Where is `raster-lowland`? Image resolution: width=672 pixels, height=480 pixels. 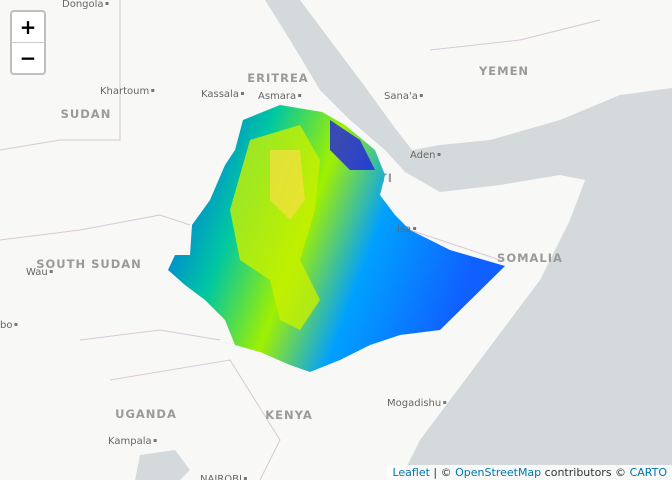 raster-lowland is located at coordinates (352, 145).